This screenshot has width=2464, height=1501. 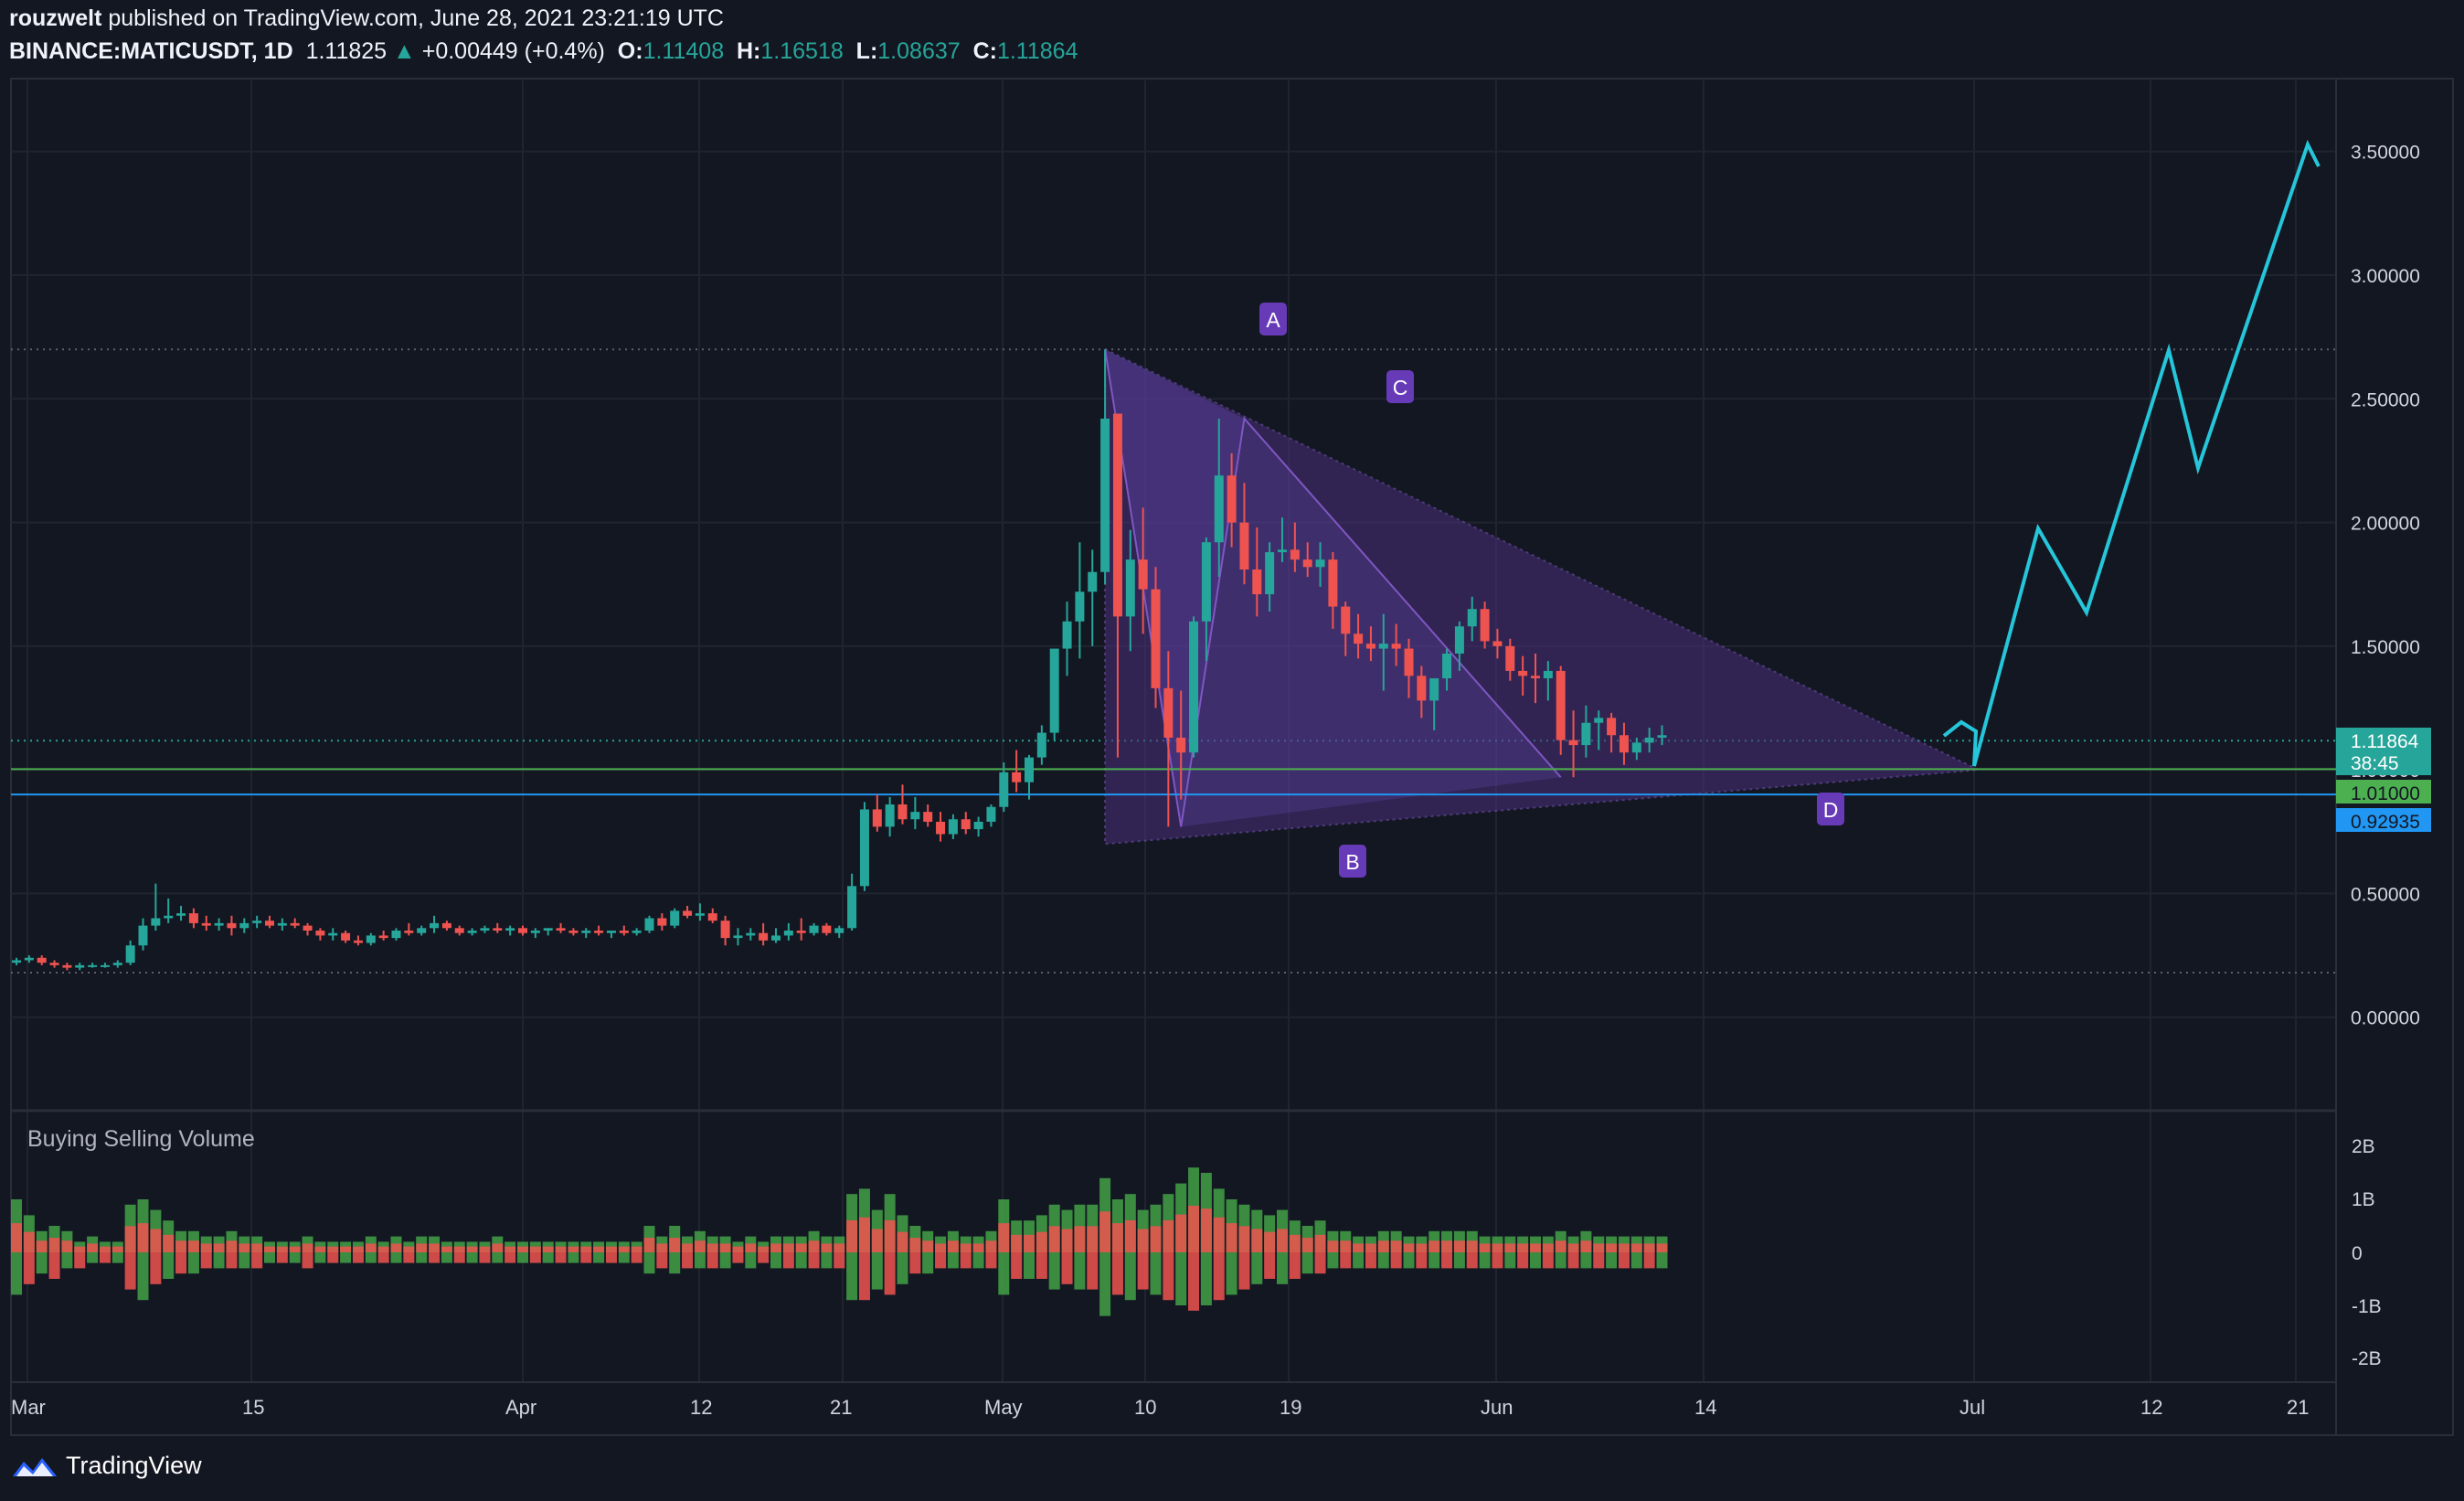 I want to click on pattern-label-text: D, so click(x=1831, y=810).